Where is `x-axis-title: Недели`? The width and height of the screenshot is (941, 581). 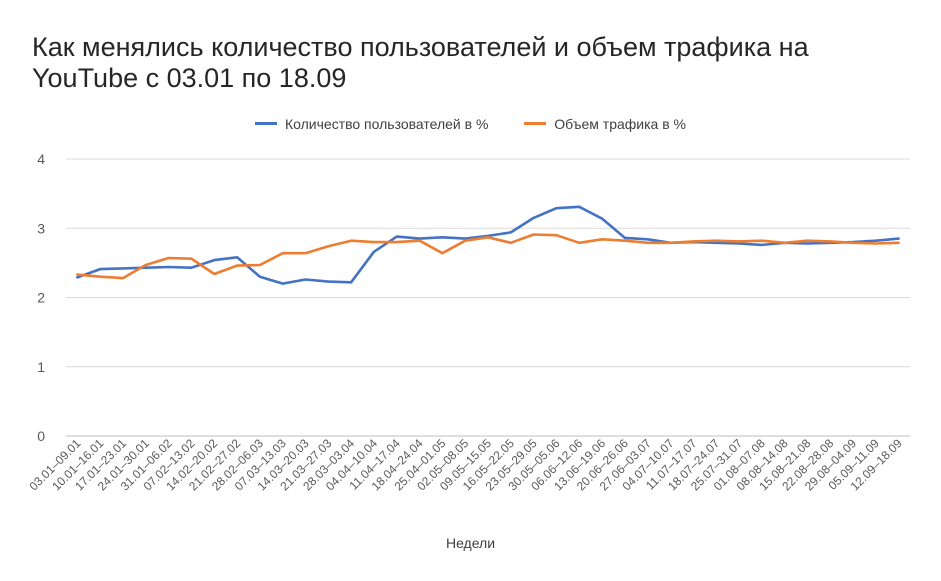
x-axis-title: Недели is located at coordinates (470, 543).